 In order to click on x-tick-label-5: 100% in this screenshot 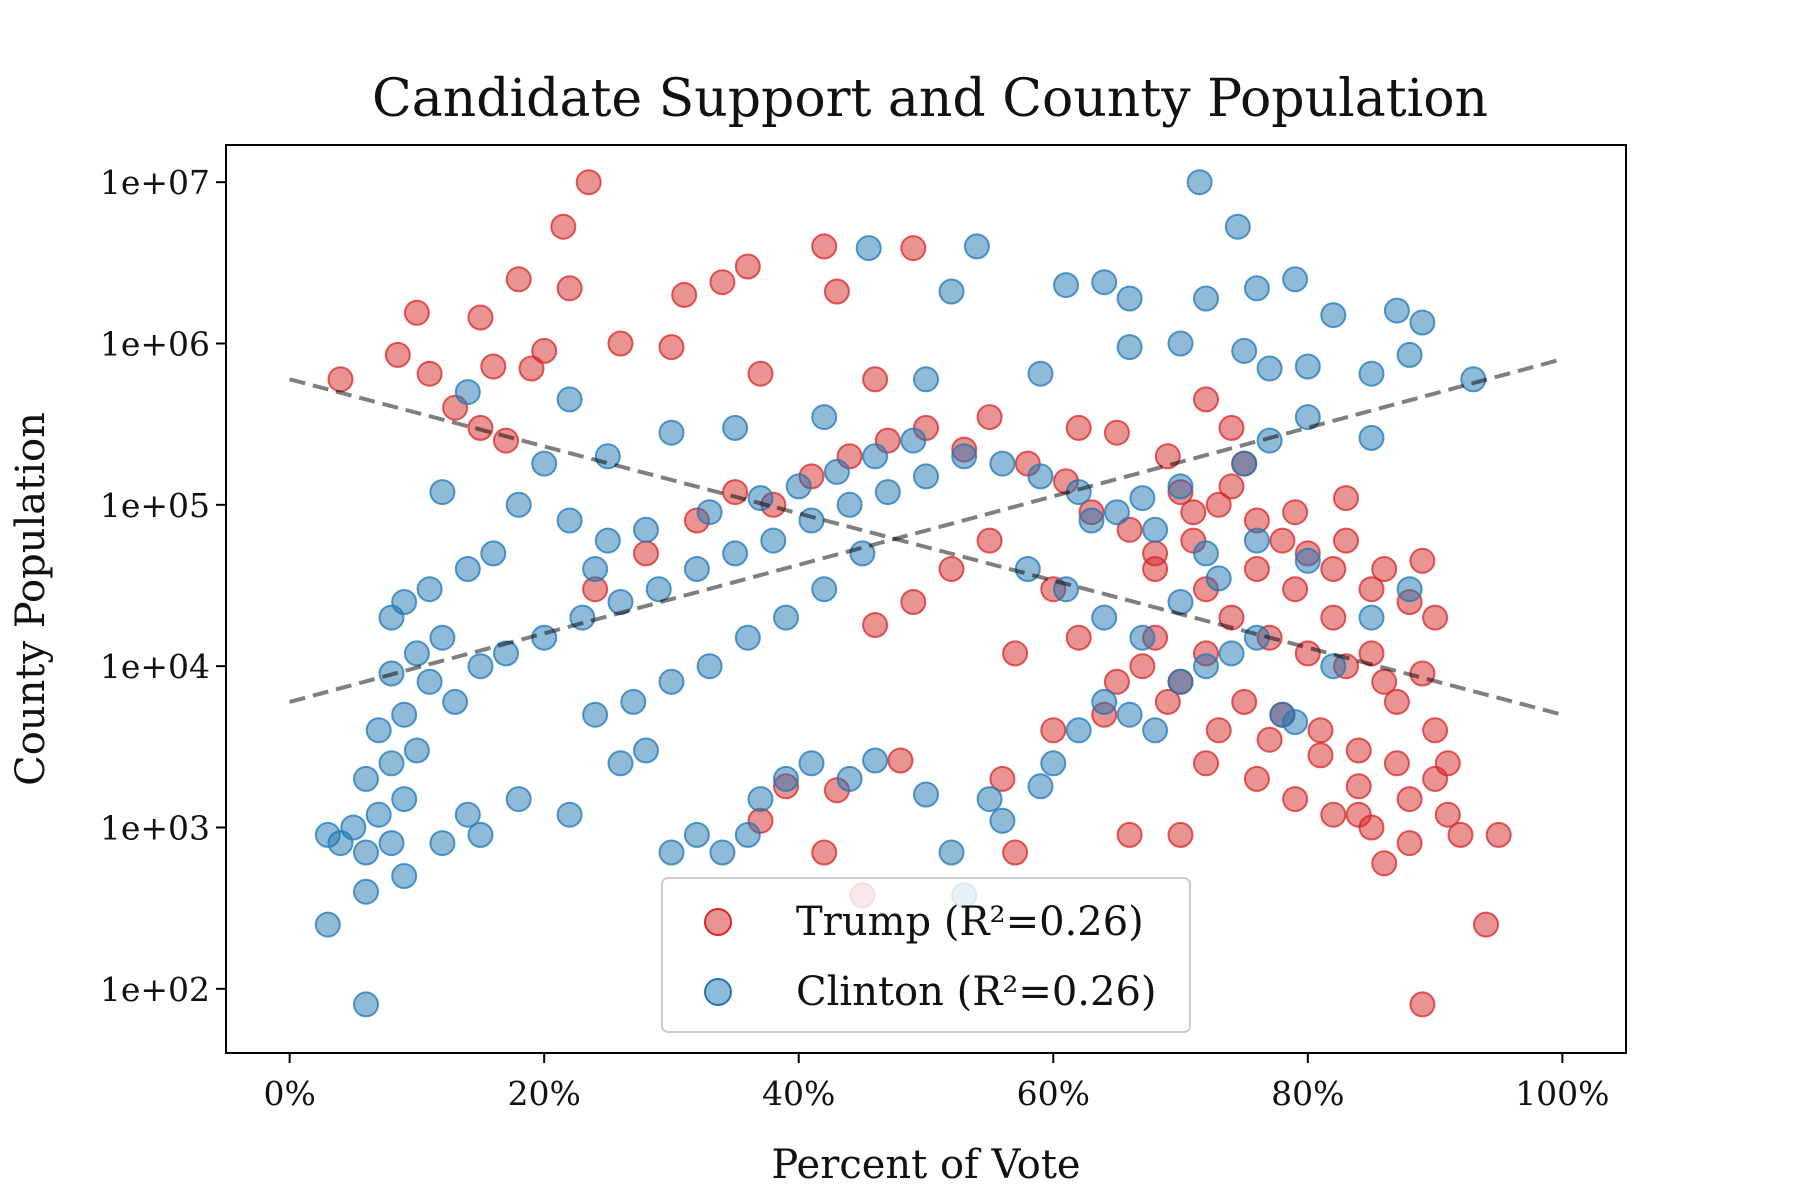, I will do `click(1562, 1093)`.